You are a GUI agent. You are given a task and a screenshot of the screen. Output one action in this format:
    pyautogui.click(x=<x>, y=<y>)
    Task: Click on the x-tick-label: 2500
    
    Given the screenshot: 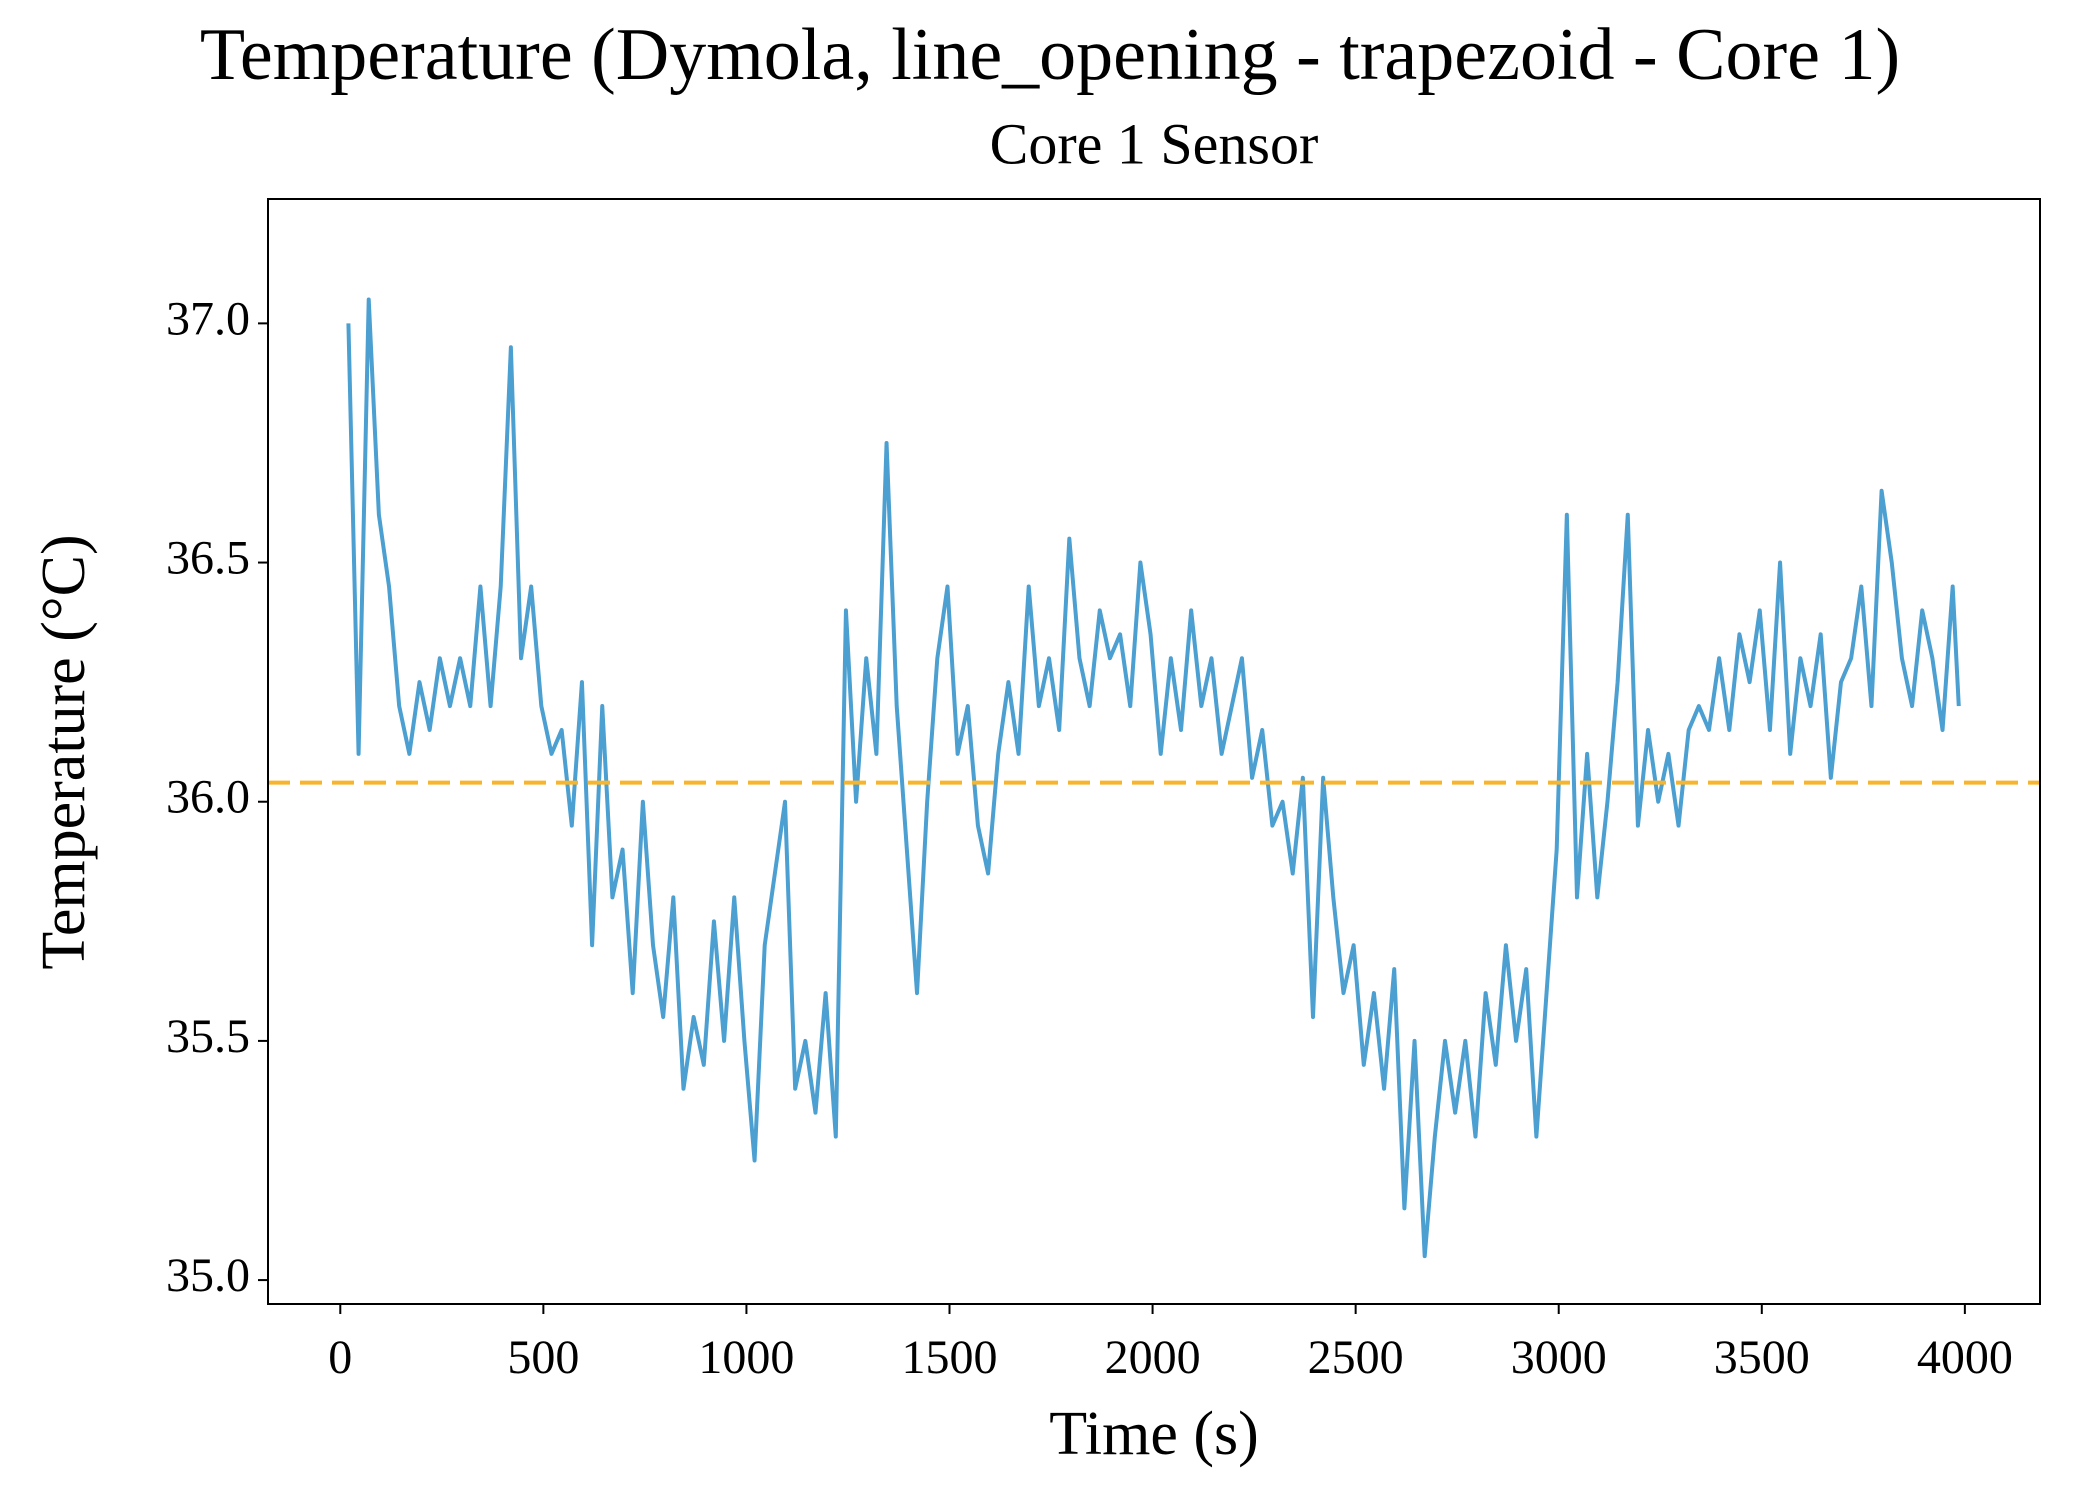 What is the action you would take?
    pyautogui.click(x=1356, y=1357)
    